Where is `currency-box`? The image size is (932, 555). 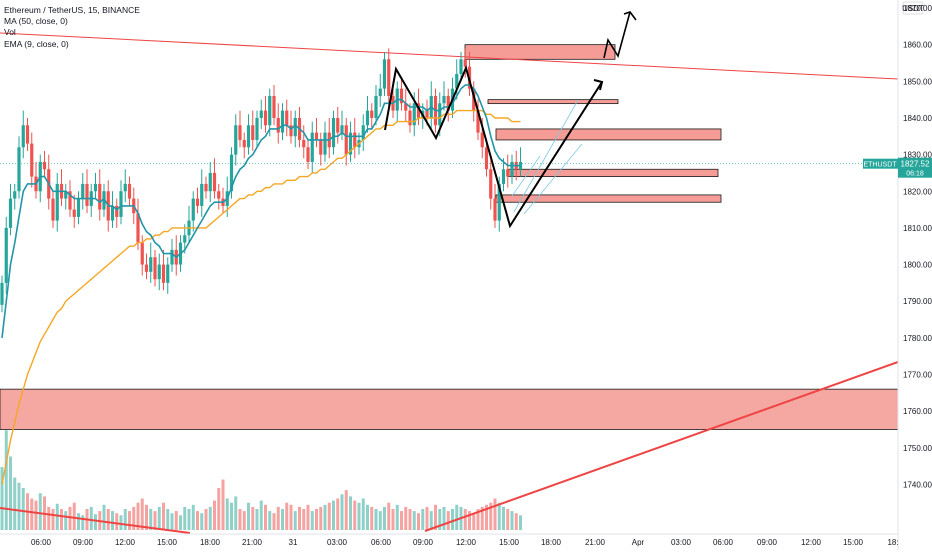 currency-box is located at coordinates (913, 8).